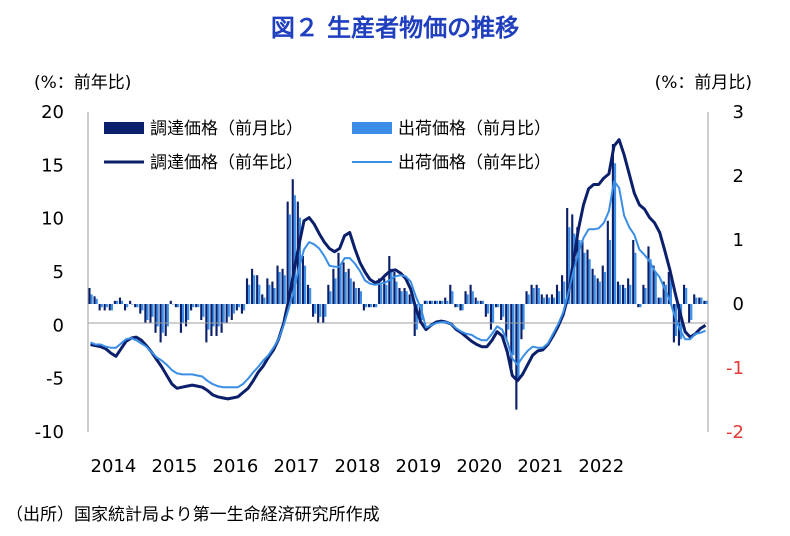  What do you see at coordinates (703, 83) in the screenshot?
I see `right-axis-unit: (%：前月比)` at bounding box center [703, 83].